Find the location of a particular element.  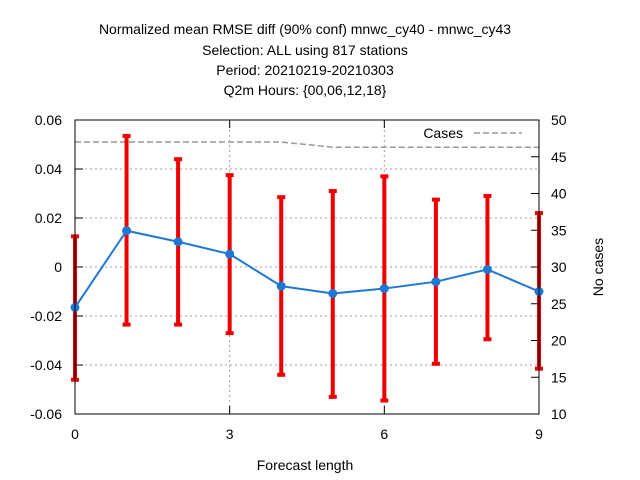

y2-tick-label-6: 40 is located at coordinates (559, 194).